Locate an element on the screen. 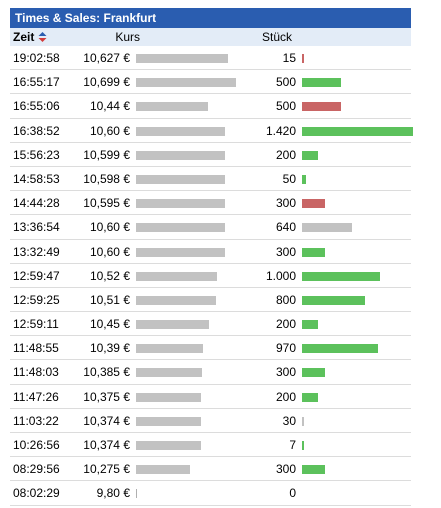 Image resolution: width=441 pixels, height=508 pixels. trade-price: 10,595 € is located at coordinates (106, 203).